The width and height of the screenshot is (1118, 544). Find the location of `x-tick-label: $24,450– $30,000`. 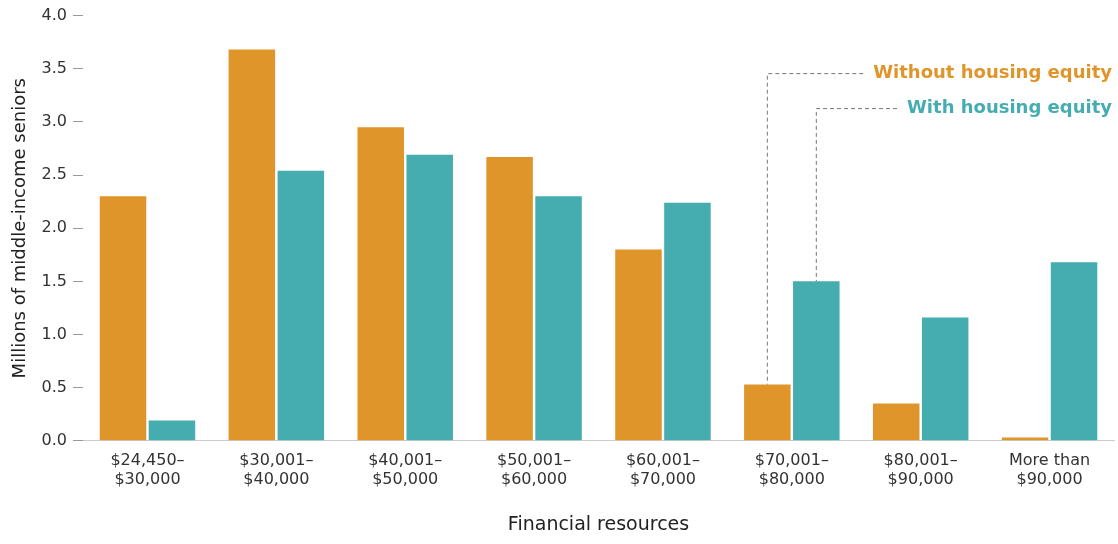

x-tick-label: $24,450– $30,000 is located at coordinates (147, 468).